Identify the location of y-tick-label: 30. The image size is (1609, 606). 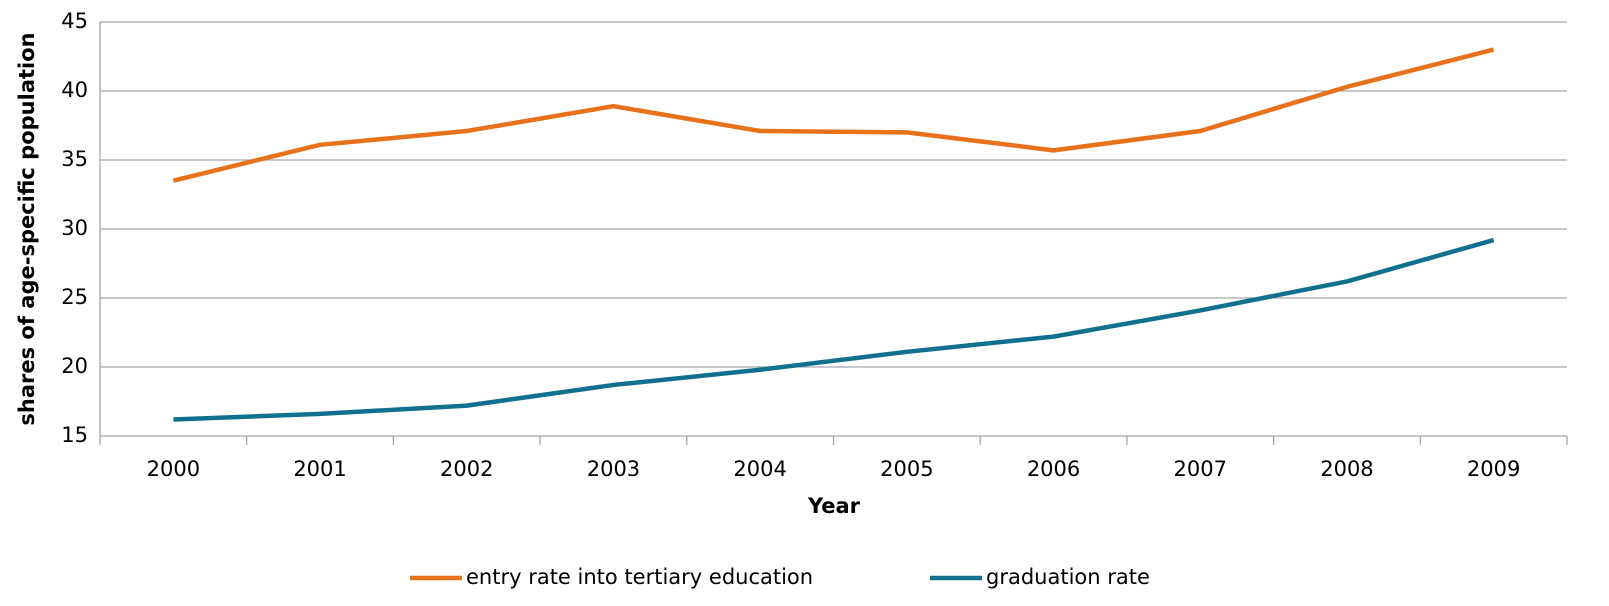
(74, 228).